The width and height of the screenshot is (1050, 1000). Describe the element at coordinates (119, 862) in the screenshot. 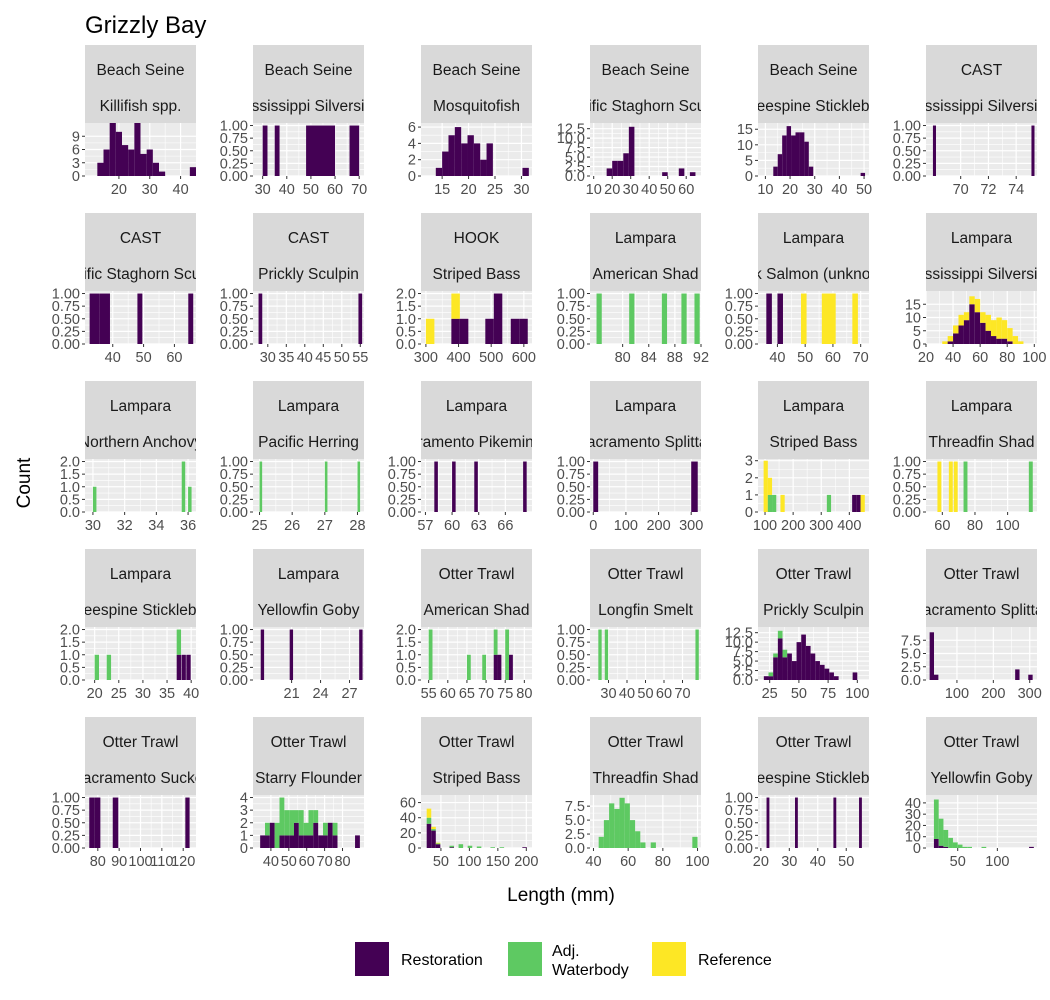

I see `x-tick-label: 90` at that location.